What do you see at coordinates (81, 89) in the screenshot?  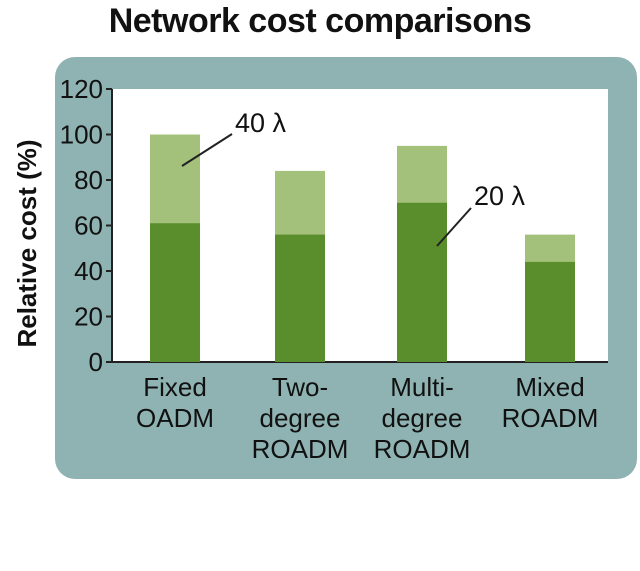 I see `y-tick-label: 120` at bounding box center [81, 89].